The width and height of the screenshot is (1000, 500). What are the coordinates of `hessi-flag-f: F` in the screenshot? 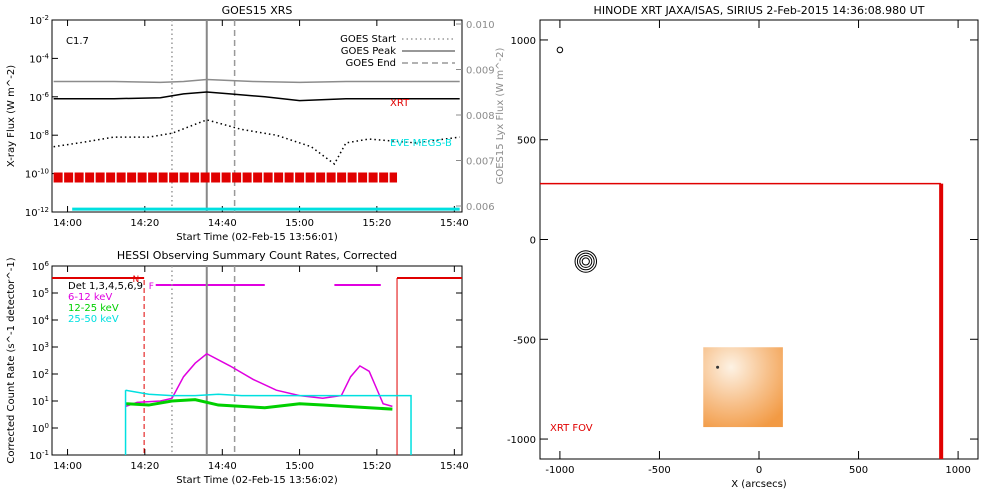 It's located at (151, 287).